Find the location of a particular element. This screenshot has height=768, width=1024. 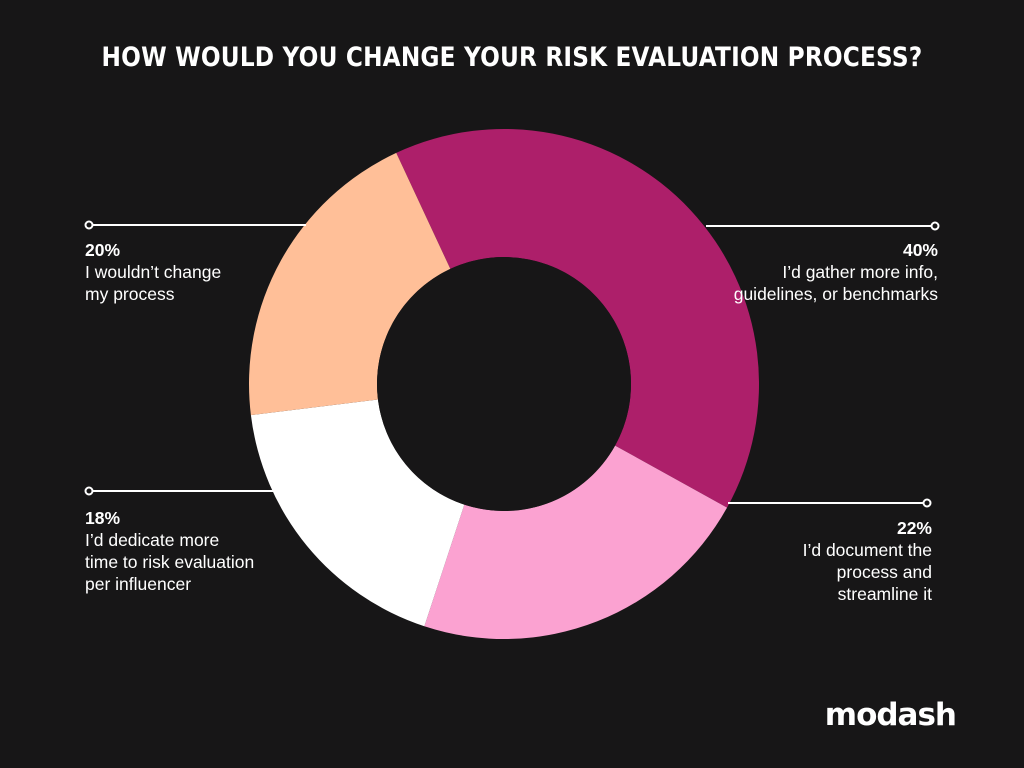

slice-value-label-3: 20% is located at coordinates (103, 250).